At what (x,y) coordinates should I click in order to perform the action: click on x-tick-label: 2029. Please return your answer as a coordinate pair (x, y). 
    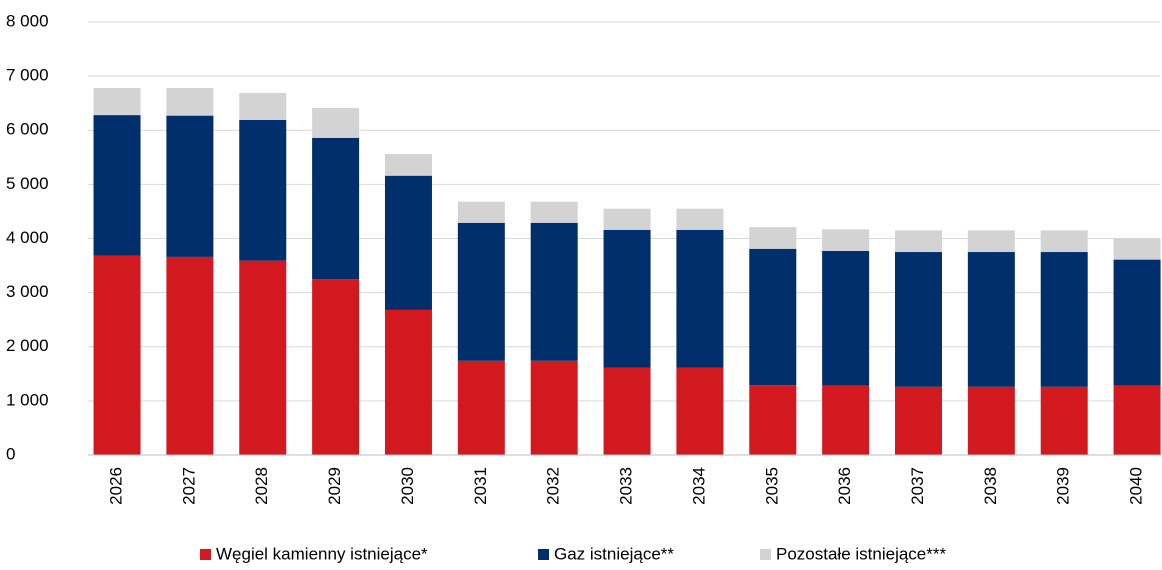
    Looking at the image, I should click on (334, 486).